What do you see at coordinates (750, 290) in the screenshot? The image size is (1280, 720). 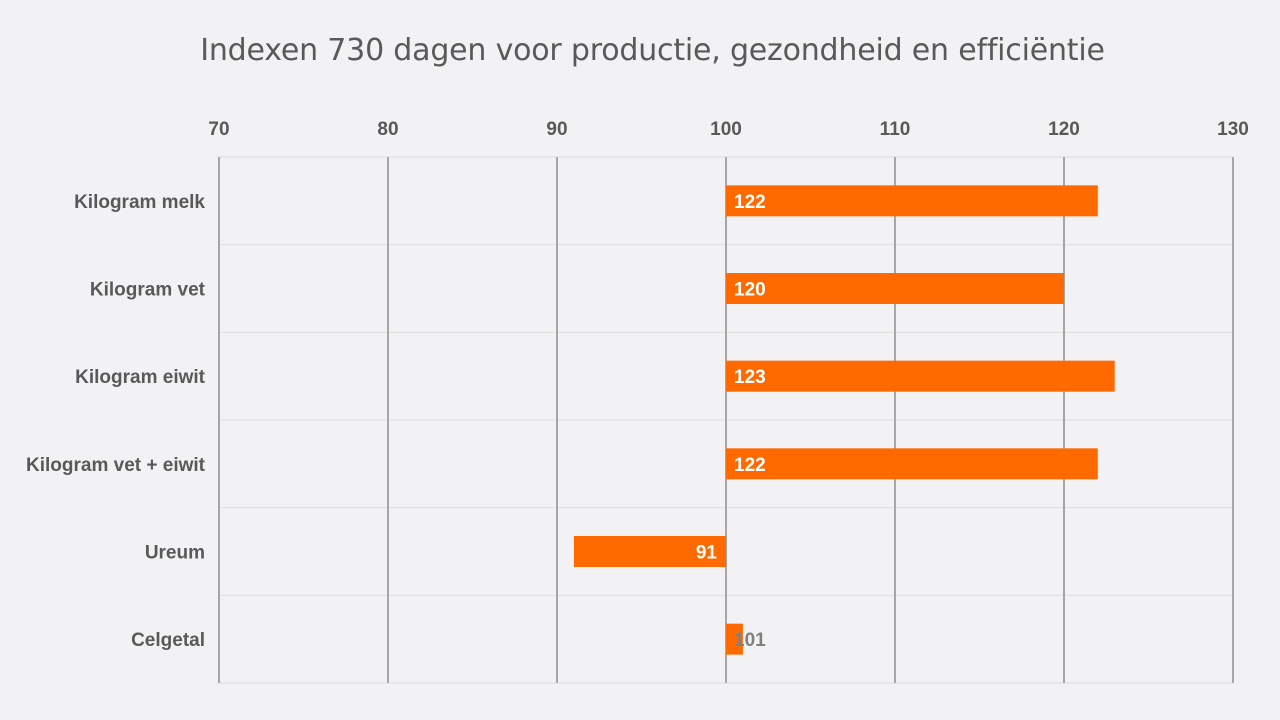 I see `data-label: 120` at bounding box center [750, 290].